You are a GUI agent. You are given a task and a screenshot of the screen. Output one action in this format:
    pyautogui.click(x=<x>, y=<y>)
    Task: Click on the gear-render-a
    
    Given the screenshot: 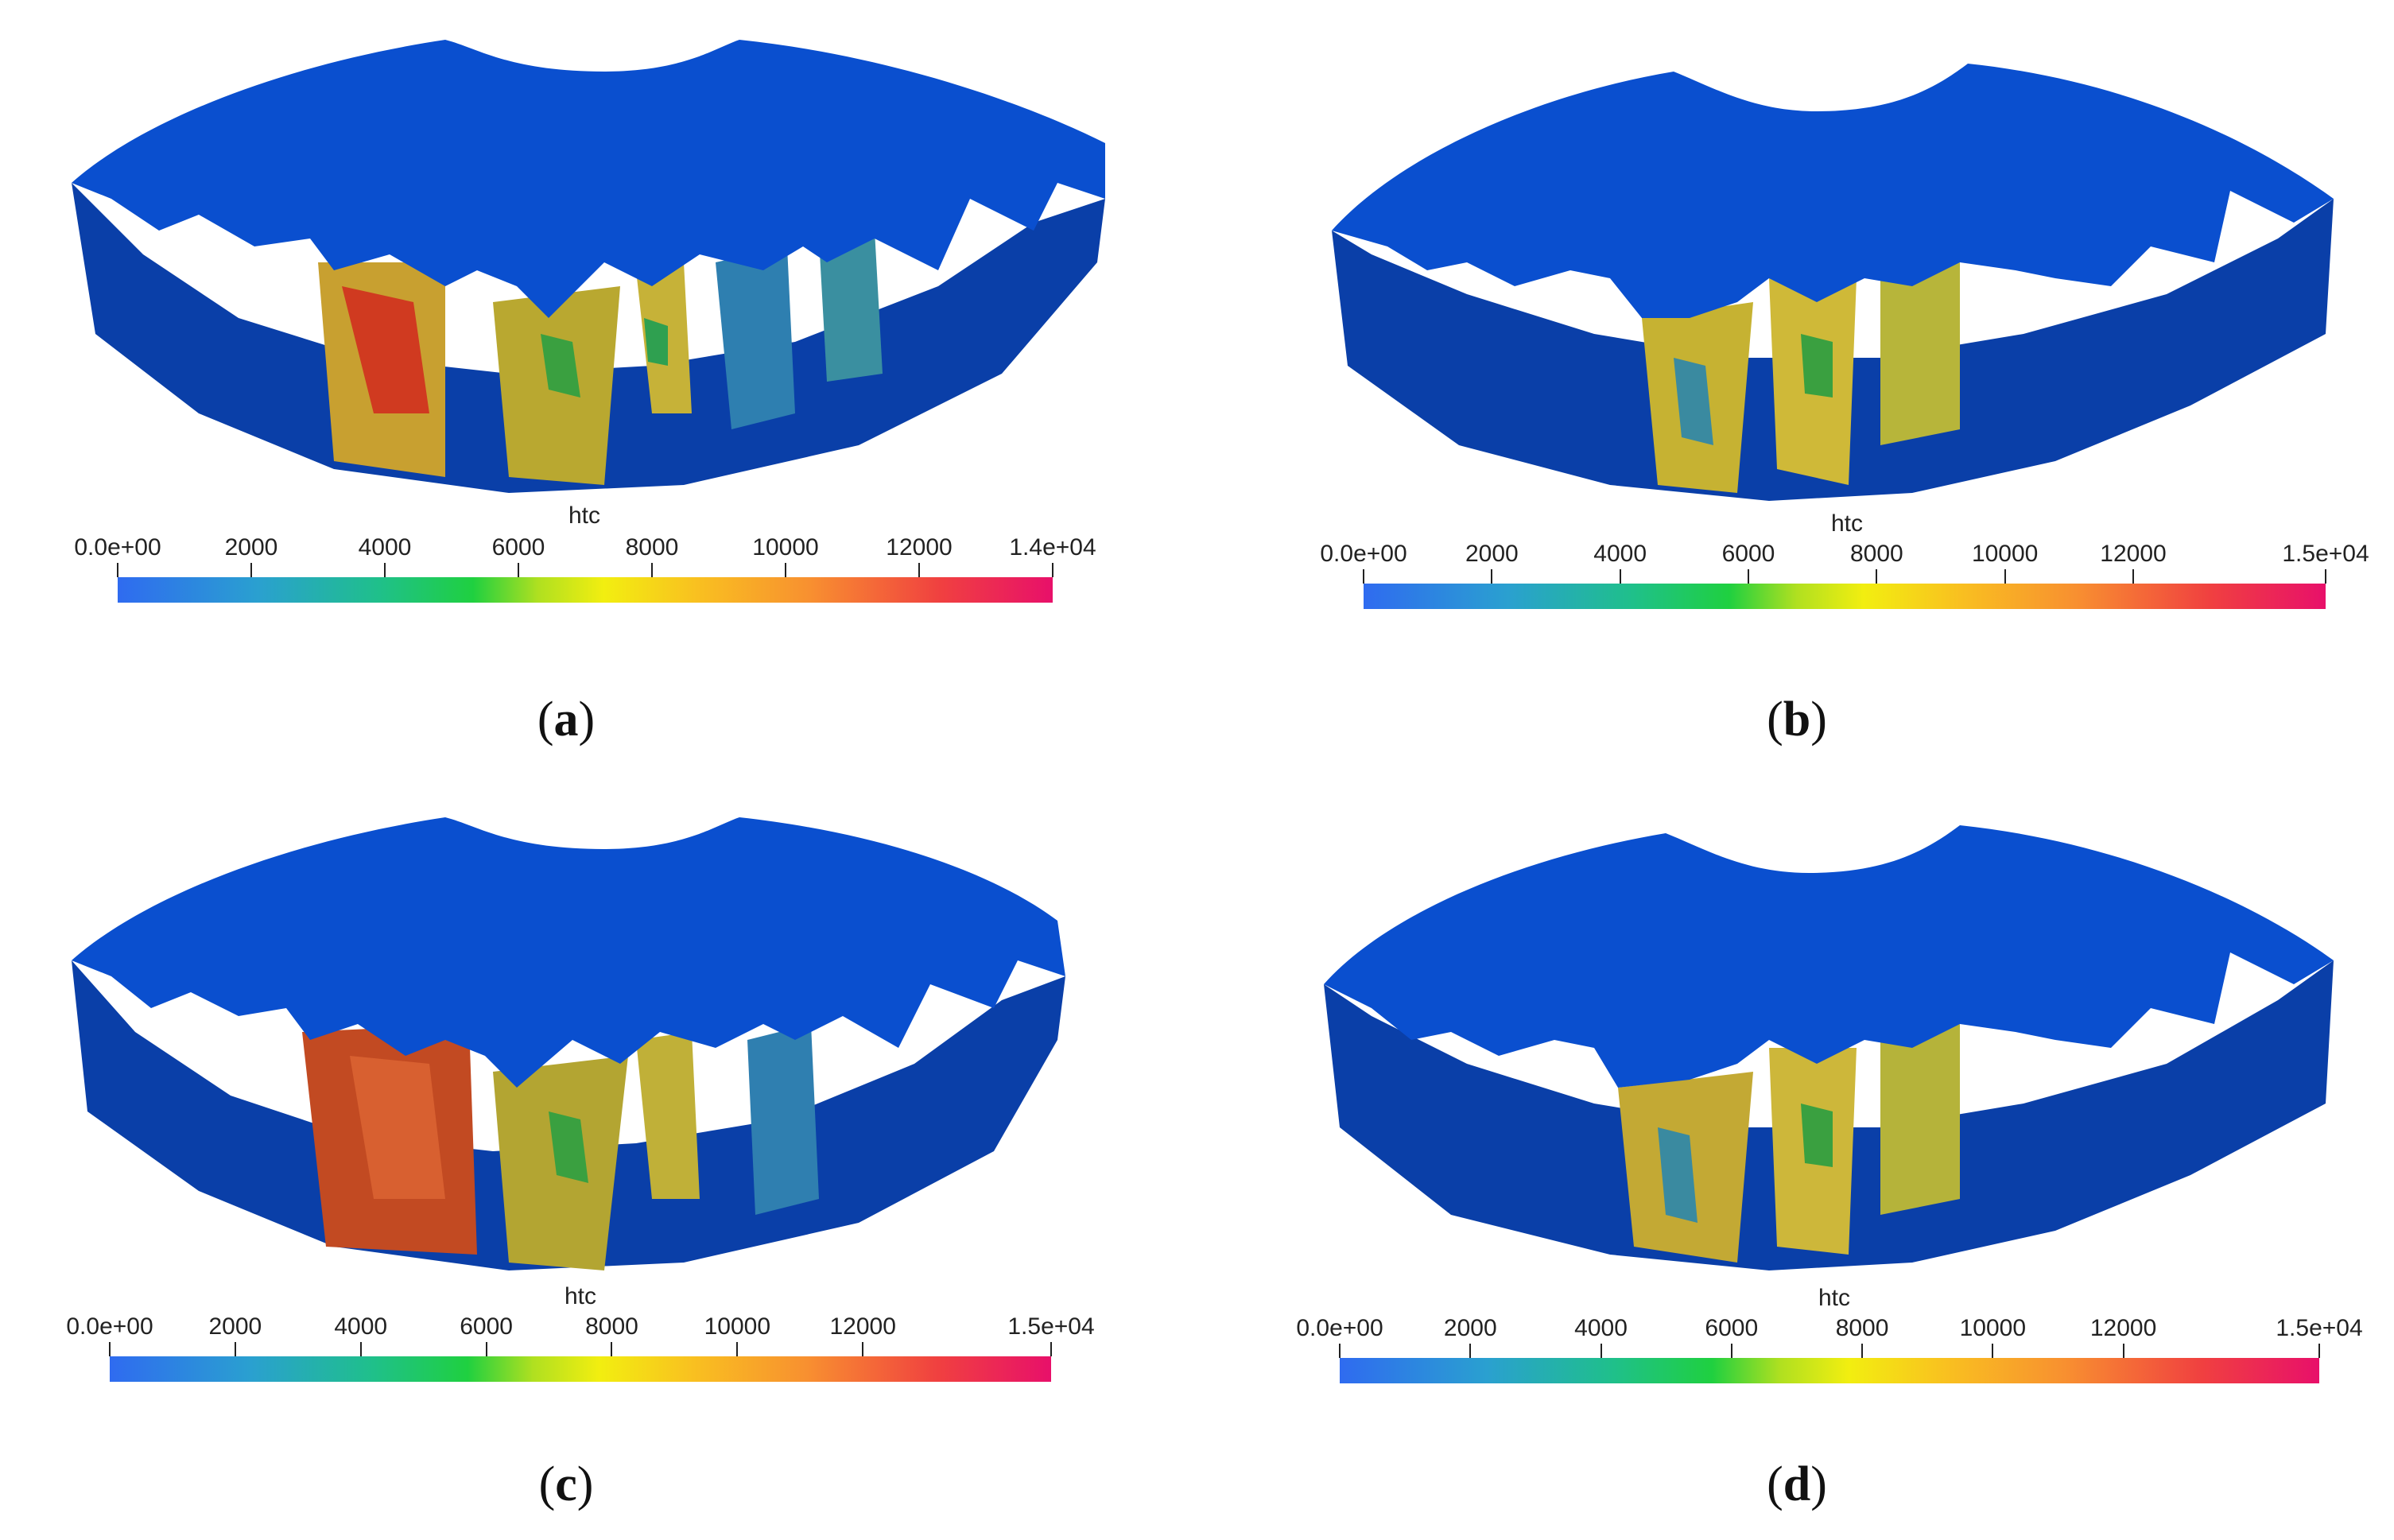 What is the action you would take?
    pyautogui.click(x=588, y=266)
    